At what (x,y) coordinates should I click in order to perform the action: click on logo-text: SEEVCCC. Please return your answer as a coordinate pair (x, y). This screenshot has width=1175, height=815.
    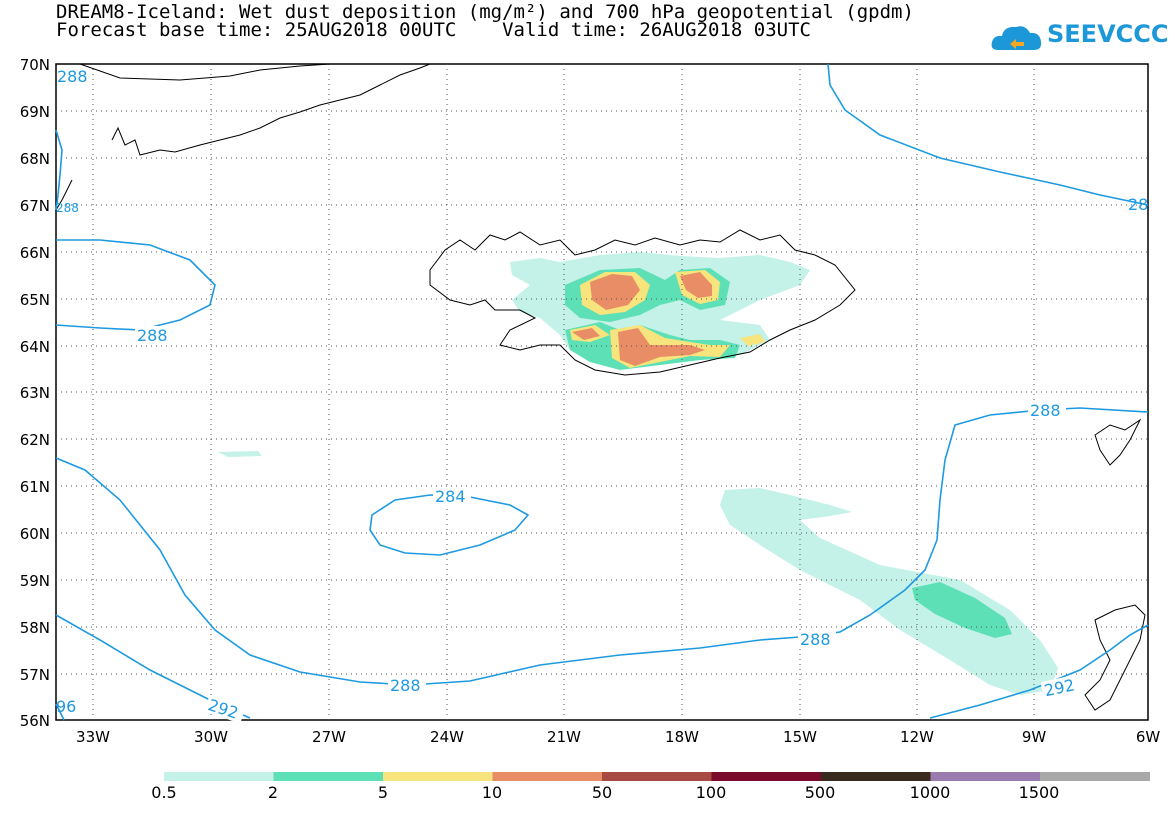
    Looking at the image, I should click on (1108, 34).